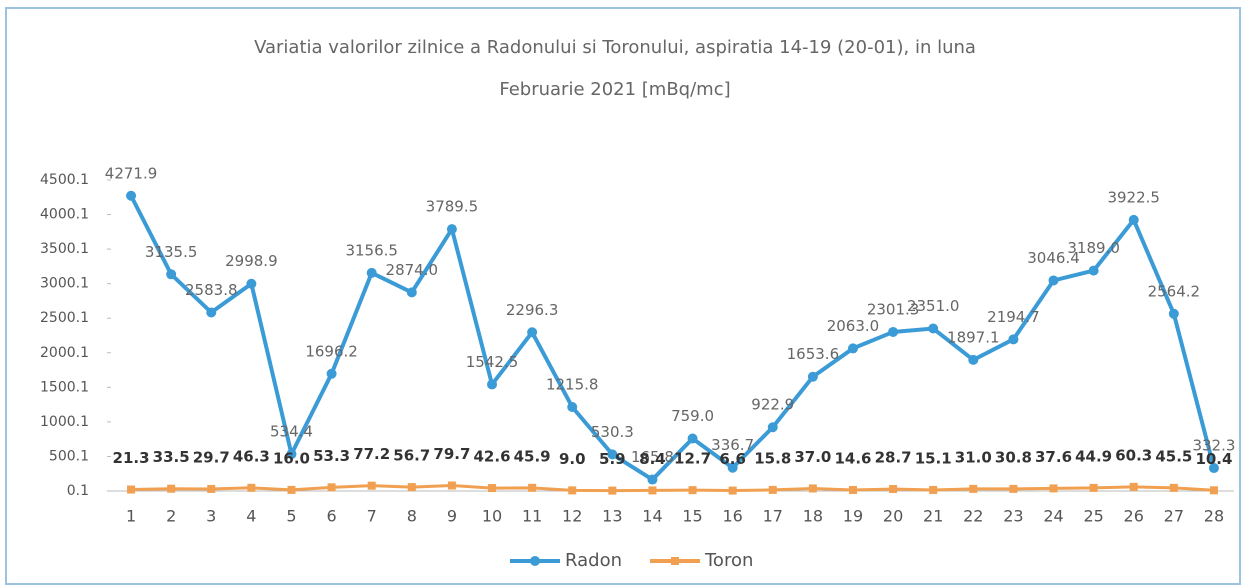 This screenshot has width=1245, height=588. Describe the element at coordinates (652, 516) in the screenshot. I see `x-tick-label: 14` at that location.